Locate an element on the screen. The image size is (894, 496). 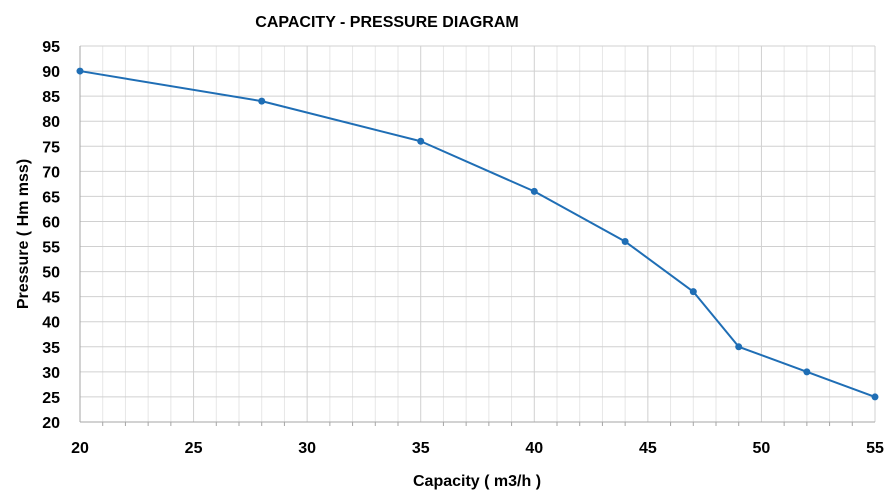
x-tick-label: 45 is located at coordinates (648, 448).